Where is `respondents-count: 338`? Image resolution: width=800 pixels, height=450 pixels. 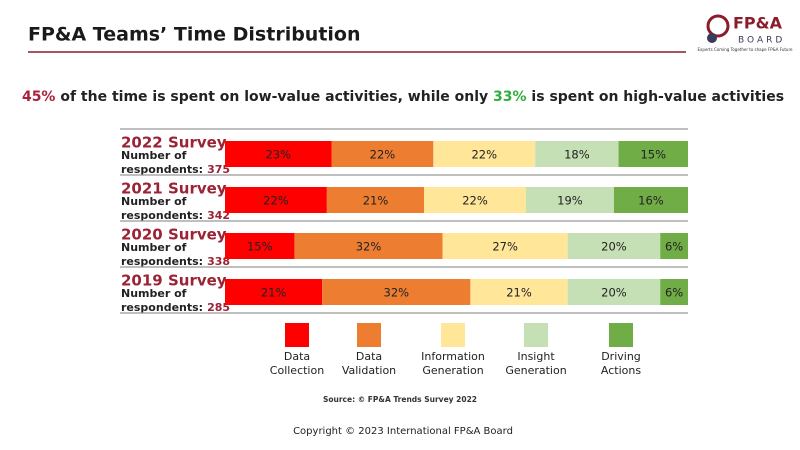 respondents-count: 338 is located at coordinates (218, 261).